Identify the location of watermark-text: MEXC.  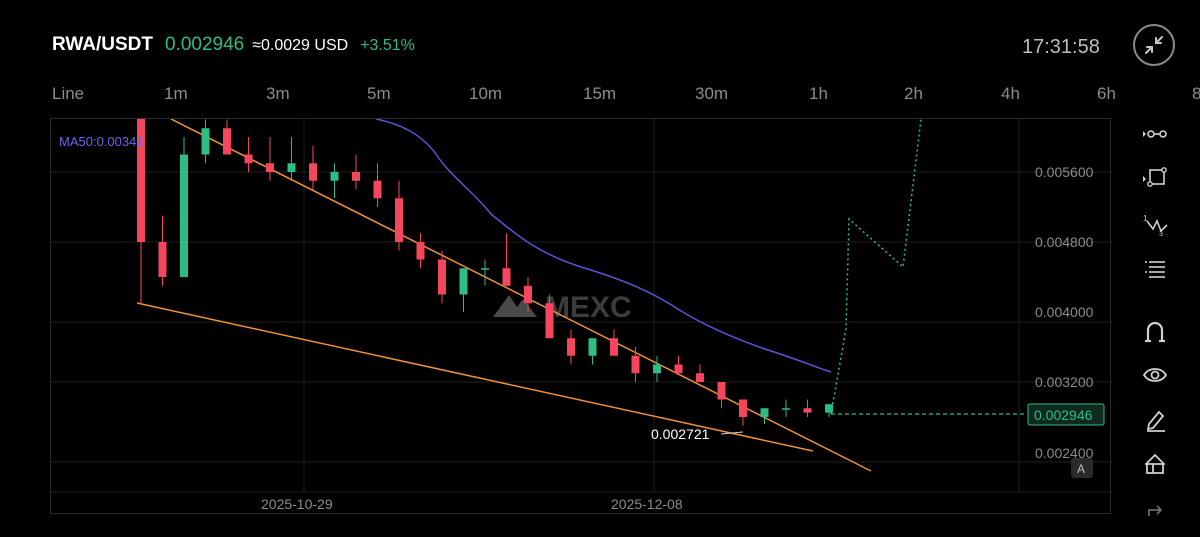
(588, 307).